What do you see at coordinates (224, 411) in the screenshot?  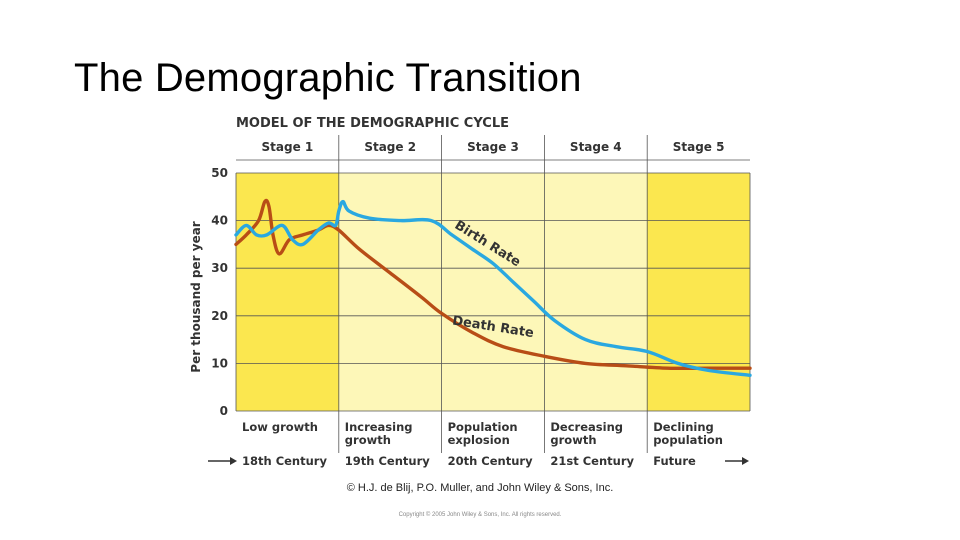 I see `y-tick-label: 0` at bounding box center [224, 411].